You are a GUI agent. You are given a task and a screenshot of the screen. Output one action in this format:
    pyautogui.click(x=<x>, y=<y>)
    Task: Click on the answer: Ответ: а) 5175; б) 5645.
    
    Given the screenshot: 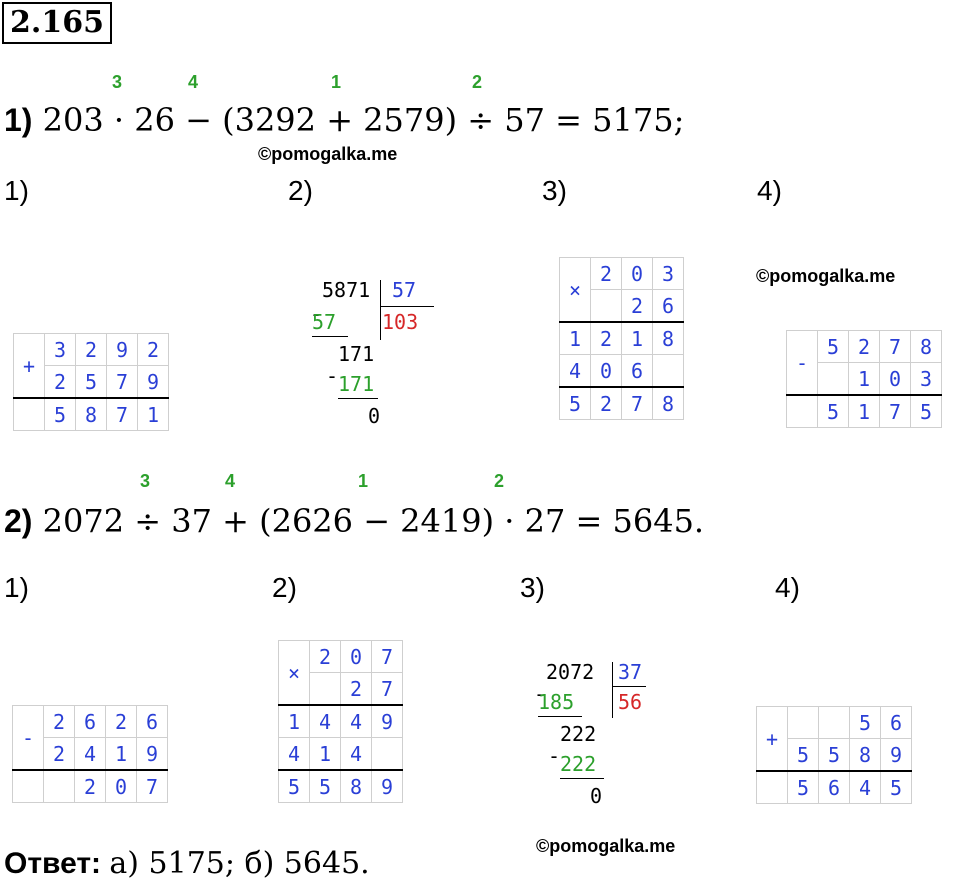 What is the action you would take?
    pyautogui.click(x=187, y=863)
    